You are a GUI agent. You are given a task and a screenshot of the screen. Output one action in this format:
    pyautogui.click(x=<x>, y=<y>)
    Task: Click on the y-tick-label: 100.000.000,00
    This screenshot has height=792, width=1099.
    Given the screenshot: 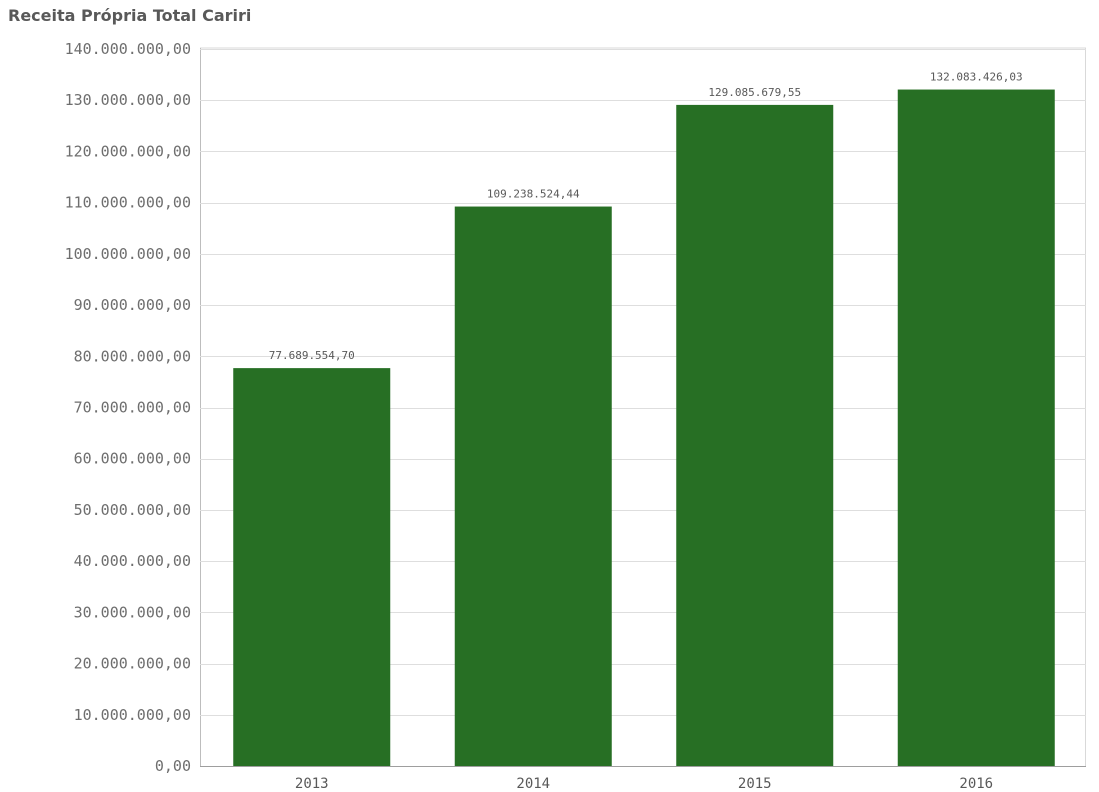 What is the action you would take?
    pyautogui.click(x=128, y=254)
    